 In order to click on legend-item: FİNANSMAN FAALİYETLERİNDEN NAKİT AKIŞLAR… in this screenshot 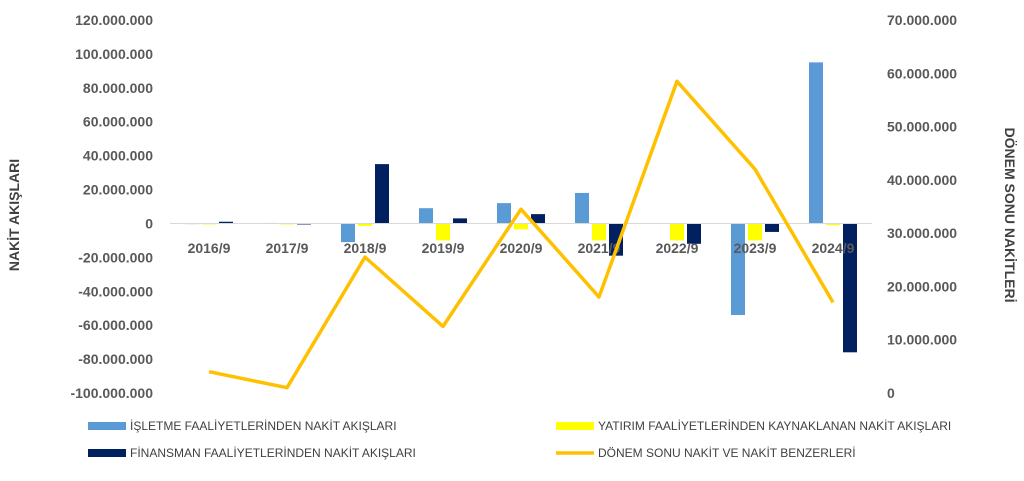, I will do `click(252, 453)`.